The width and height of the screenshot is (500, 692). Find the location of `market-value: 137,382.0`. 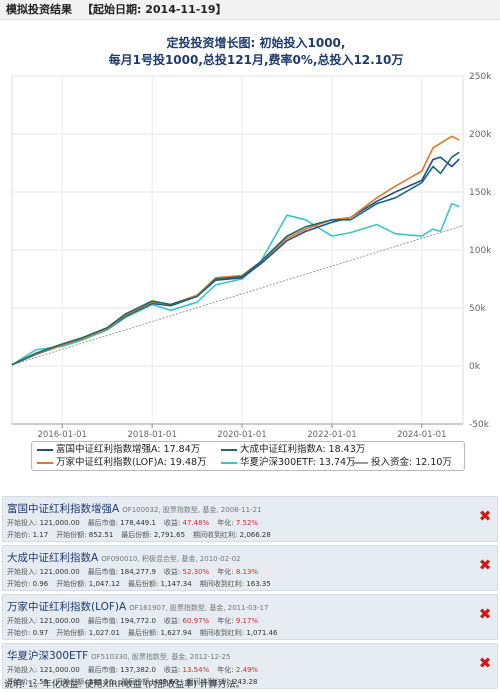

market-value: 137,382.0 is located at coordinates (138, 670).